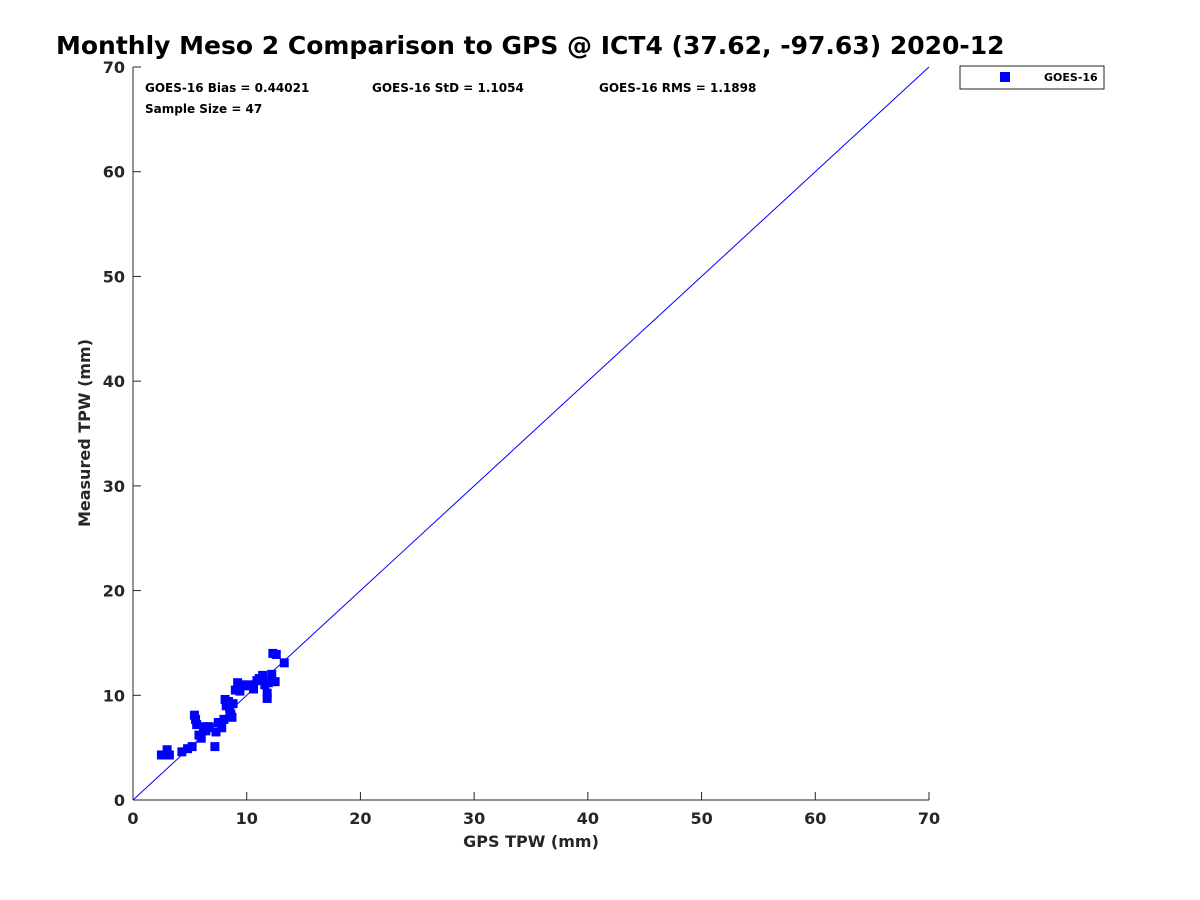 This screenshot has width=1200, height=900. I want to click on x-tick-label: 10, so click(247, 818).